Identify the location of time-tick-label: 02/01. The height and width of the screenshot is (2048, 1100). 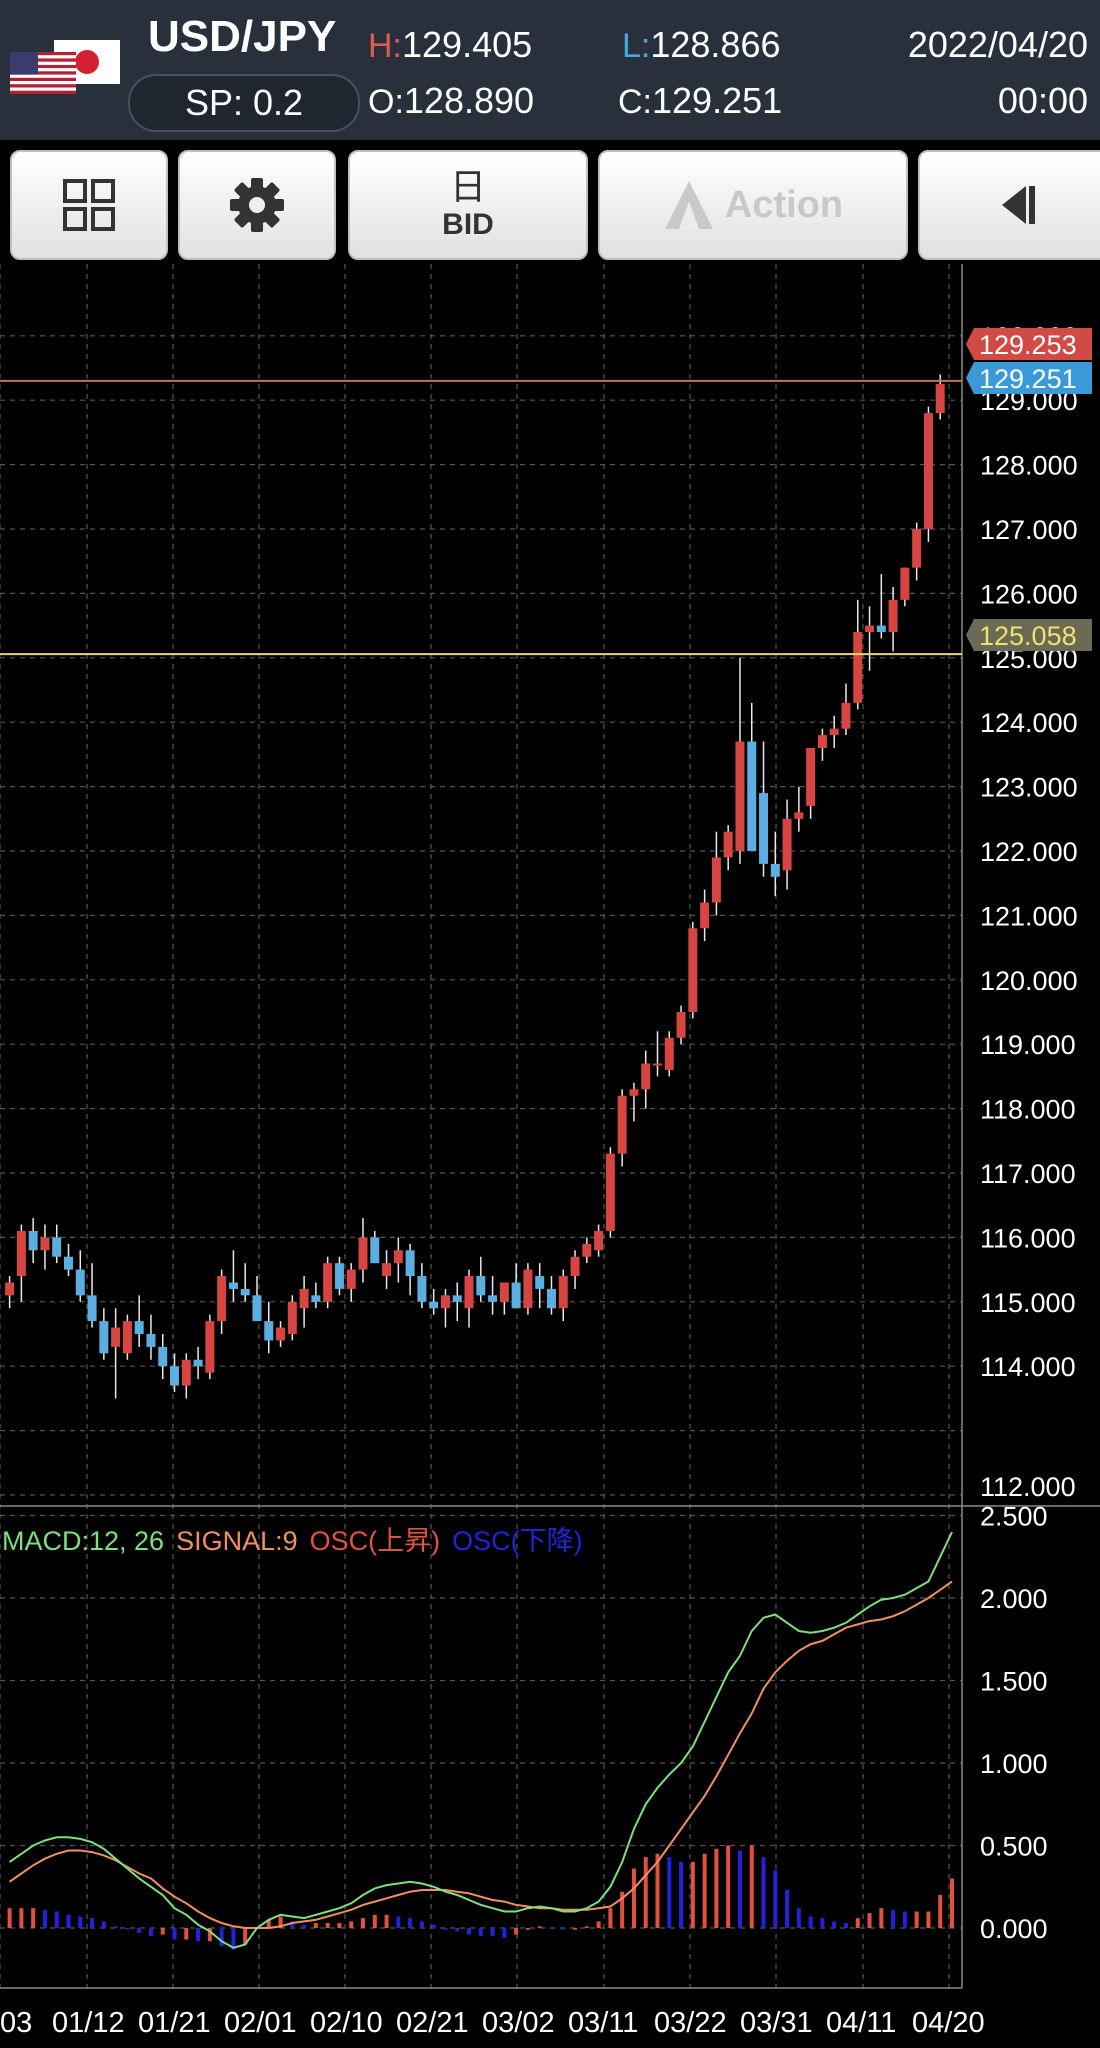
(260, 2023).